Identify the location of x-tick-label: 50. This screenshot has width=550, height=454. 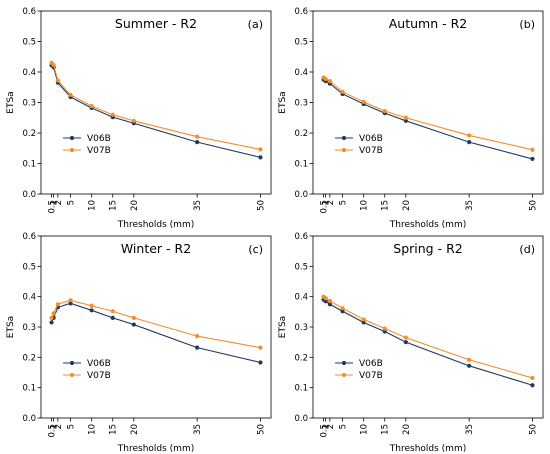
(533, 429).